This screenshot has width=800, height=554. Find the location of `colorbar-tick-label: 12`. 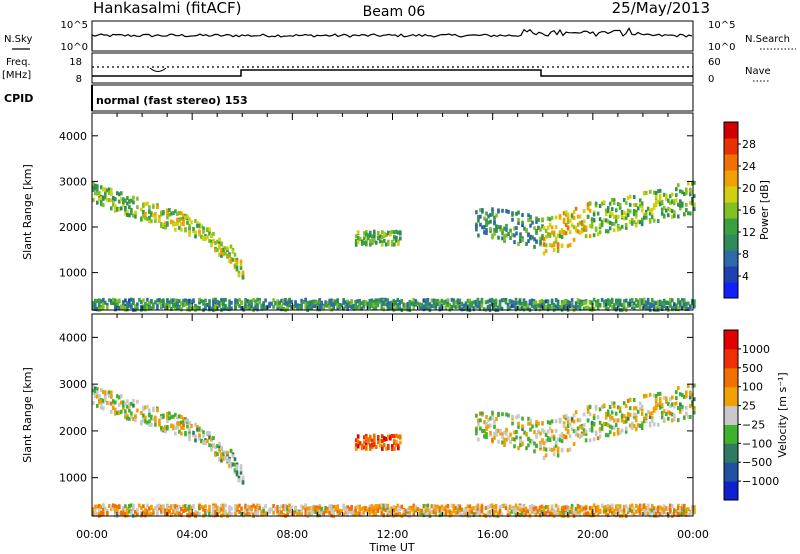

colorbar-tick-label: 12 is located at coordinates (749, 232).